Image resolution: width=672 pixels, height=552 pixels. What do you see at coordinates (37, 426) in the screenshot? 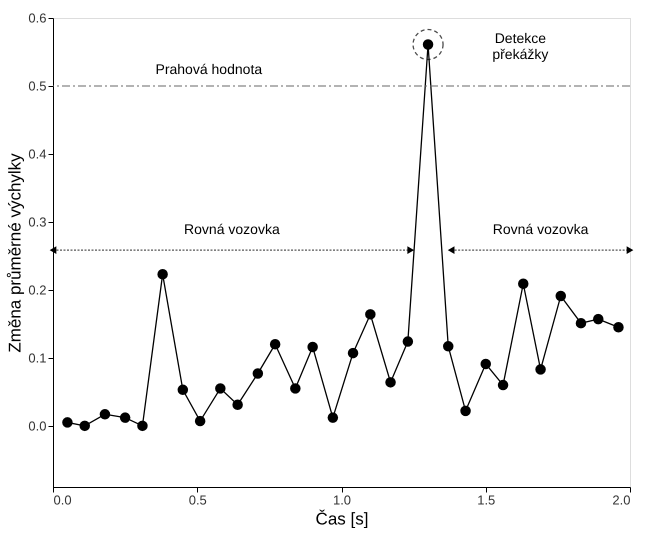
I see `y-tick-label: 0.0` at bounding box center [37, 426].